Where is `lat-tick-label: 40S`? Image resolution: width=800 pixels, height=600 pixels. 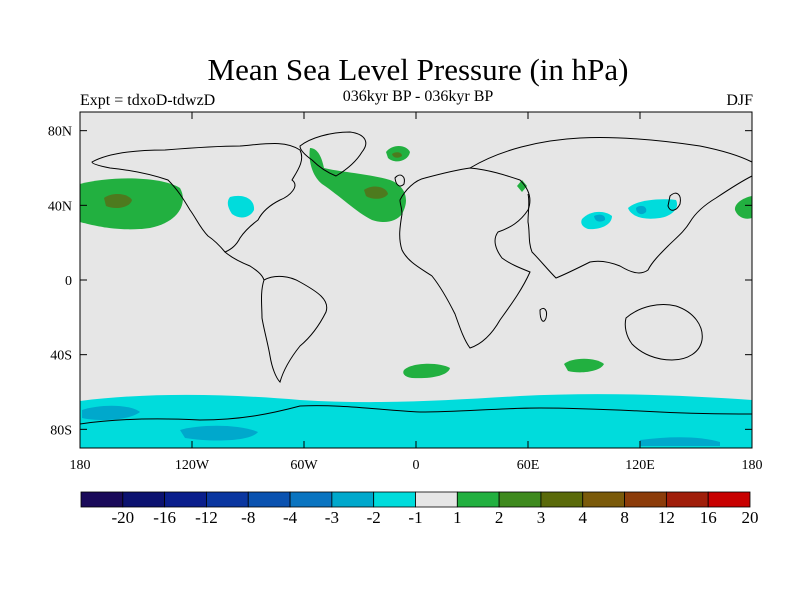
lat-tick-label: 40S is located at coordinates (61, 356).